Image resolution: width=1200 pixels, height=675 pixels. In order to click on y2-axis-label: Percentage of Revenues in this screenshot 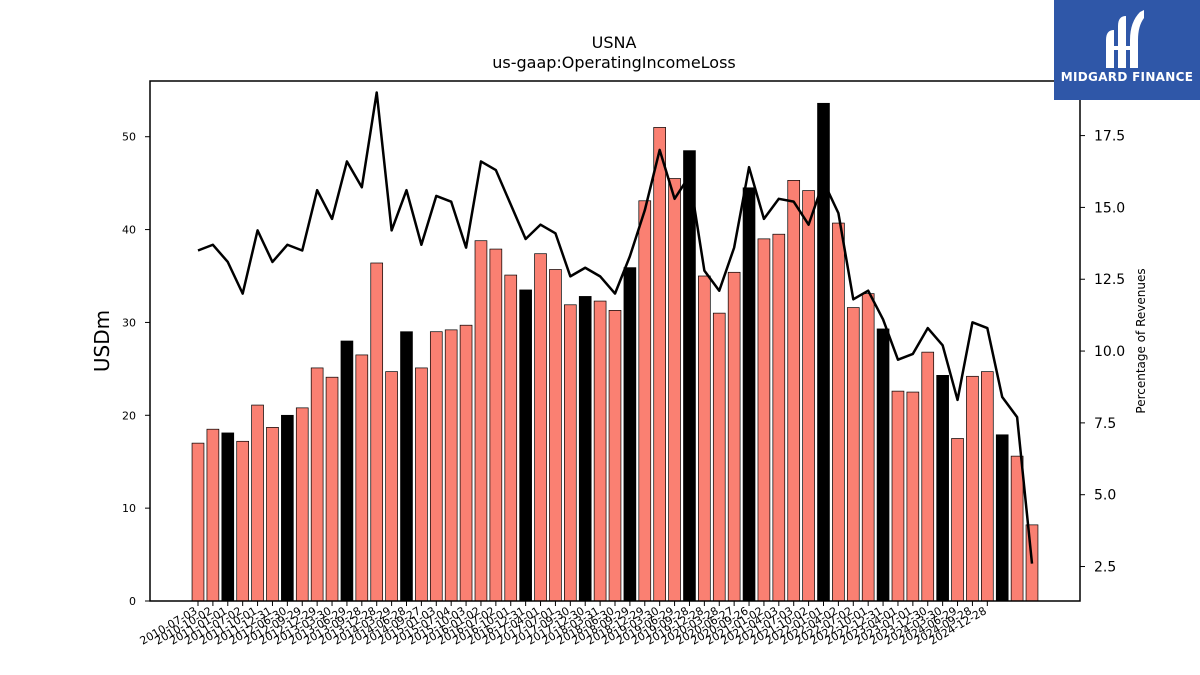, I will do `click(1141, 340)`.